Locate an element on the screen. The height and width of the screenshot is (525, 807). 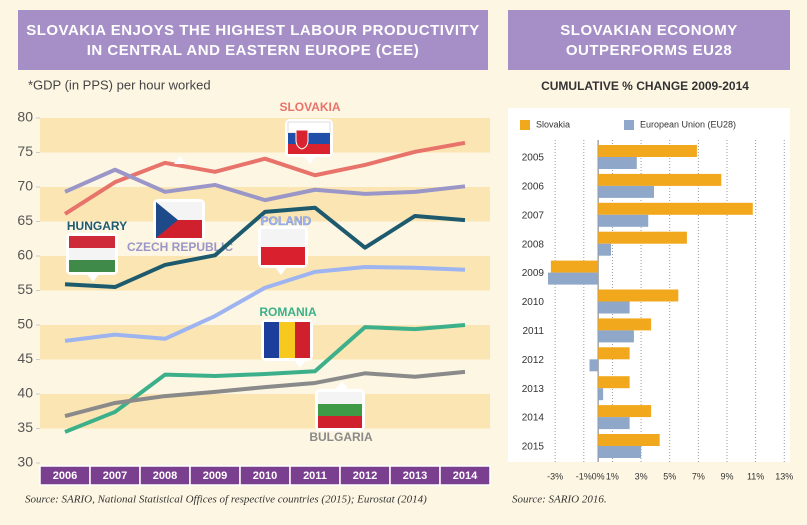
legend-label: European Union (EU28) is located at coordinates (688, 124).